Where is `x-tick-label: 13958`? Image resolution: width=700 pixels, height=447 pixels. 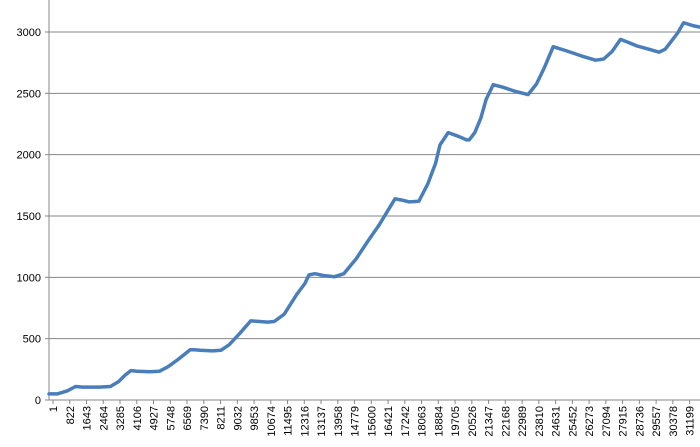 x-tick-label: 13958 is located at coordinates (339, 421).